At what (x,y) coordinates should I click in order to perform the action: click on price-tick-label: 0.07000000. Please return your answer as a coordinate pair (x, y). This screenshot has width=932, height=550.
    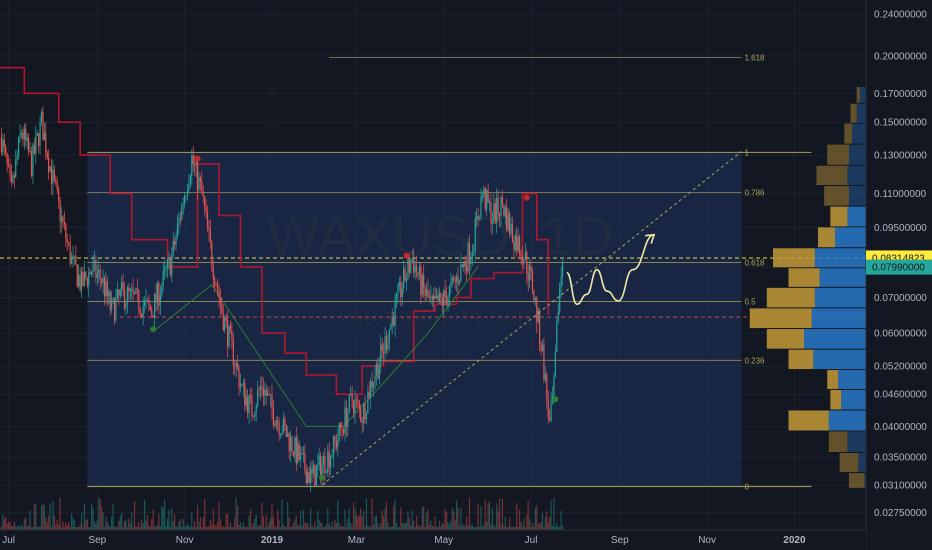
    Looking at the image, I should click on (900, 298).